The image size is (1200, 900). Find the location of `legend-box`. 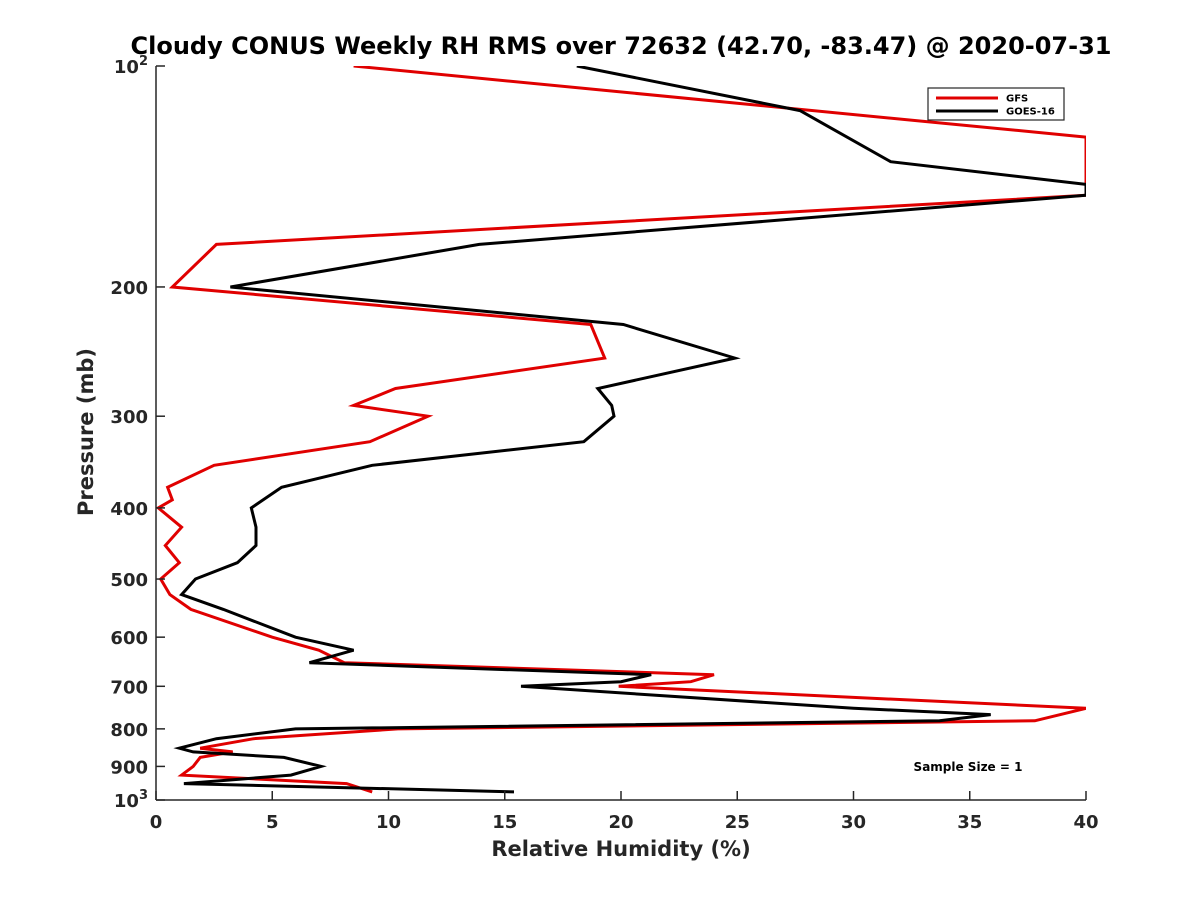

legend-box is located at coordinates (996, 104).